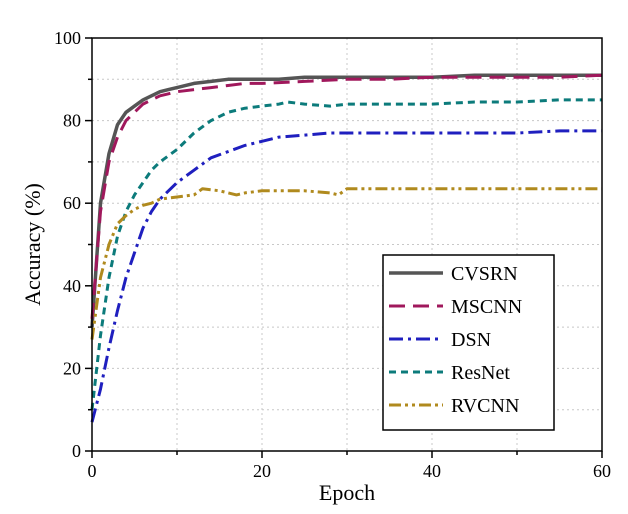 This screenshot has height=514, width=628. Describe the element at coordinates (480, 373) in the screenshot. I see `legend-label-resnet: ResNet` at that location.